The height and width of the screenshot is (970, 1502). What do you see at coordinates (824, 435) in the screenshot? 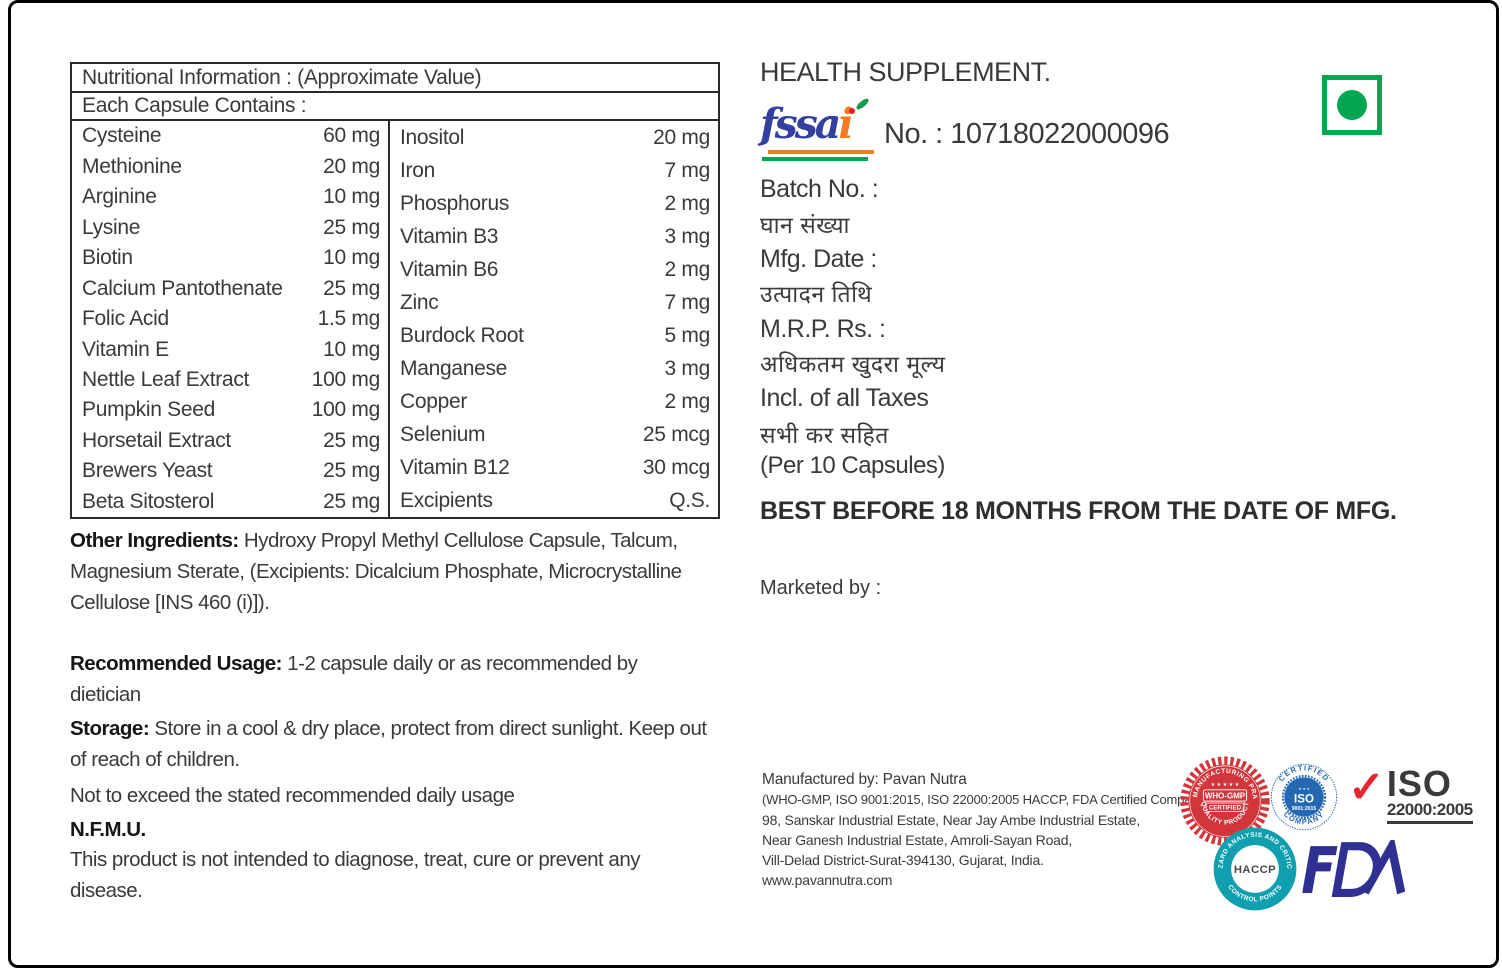
I see `taxes-hindi: सभी कर सहित` at bounding box center [824, 435].